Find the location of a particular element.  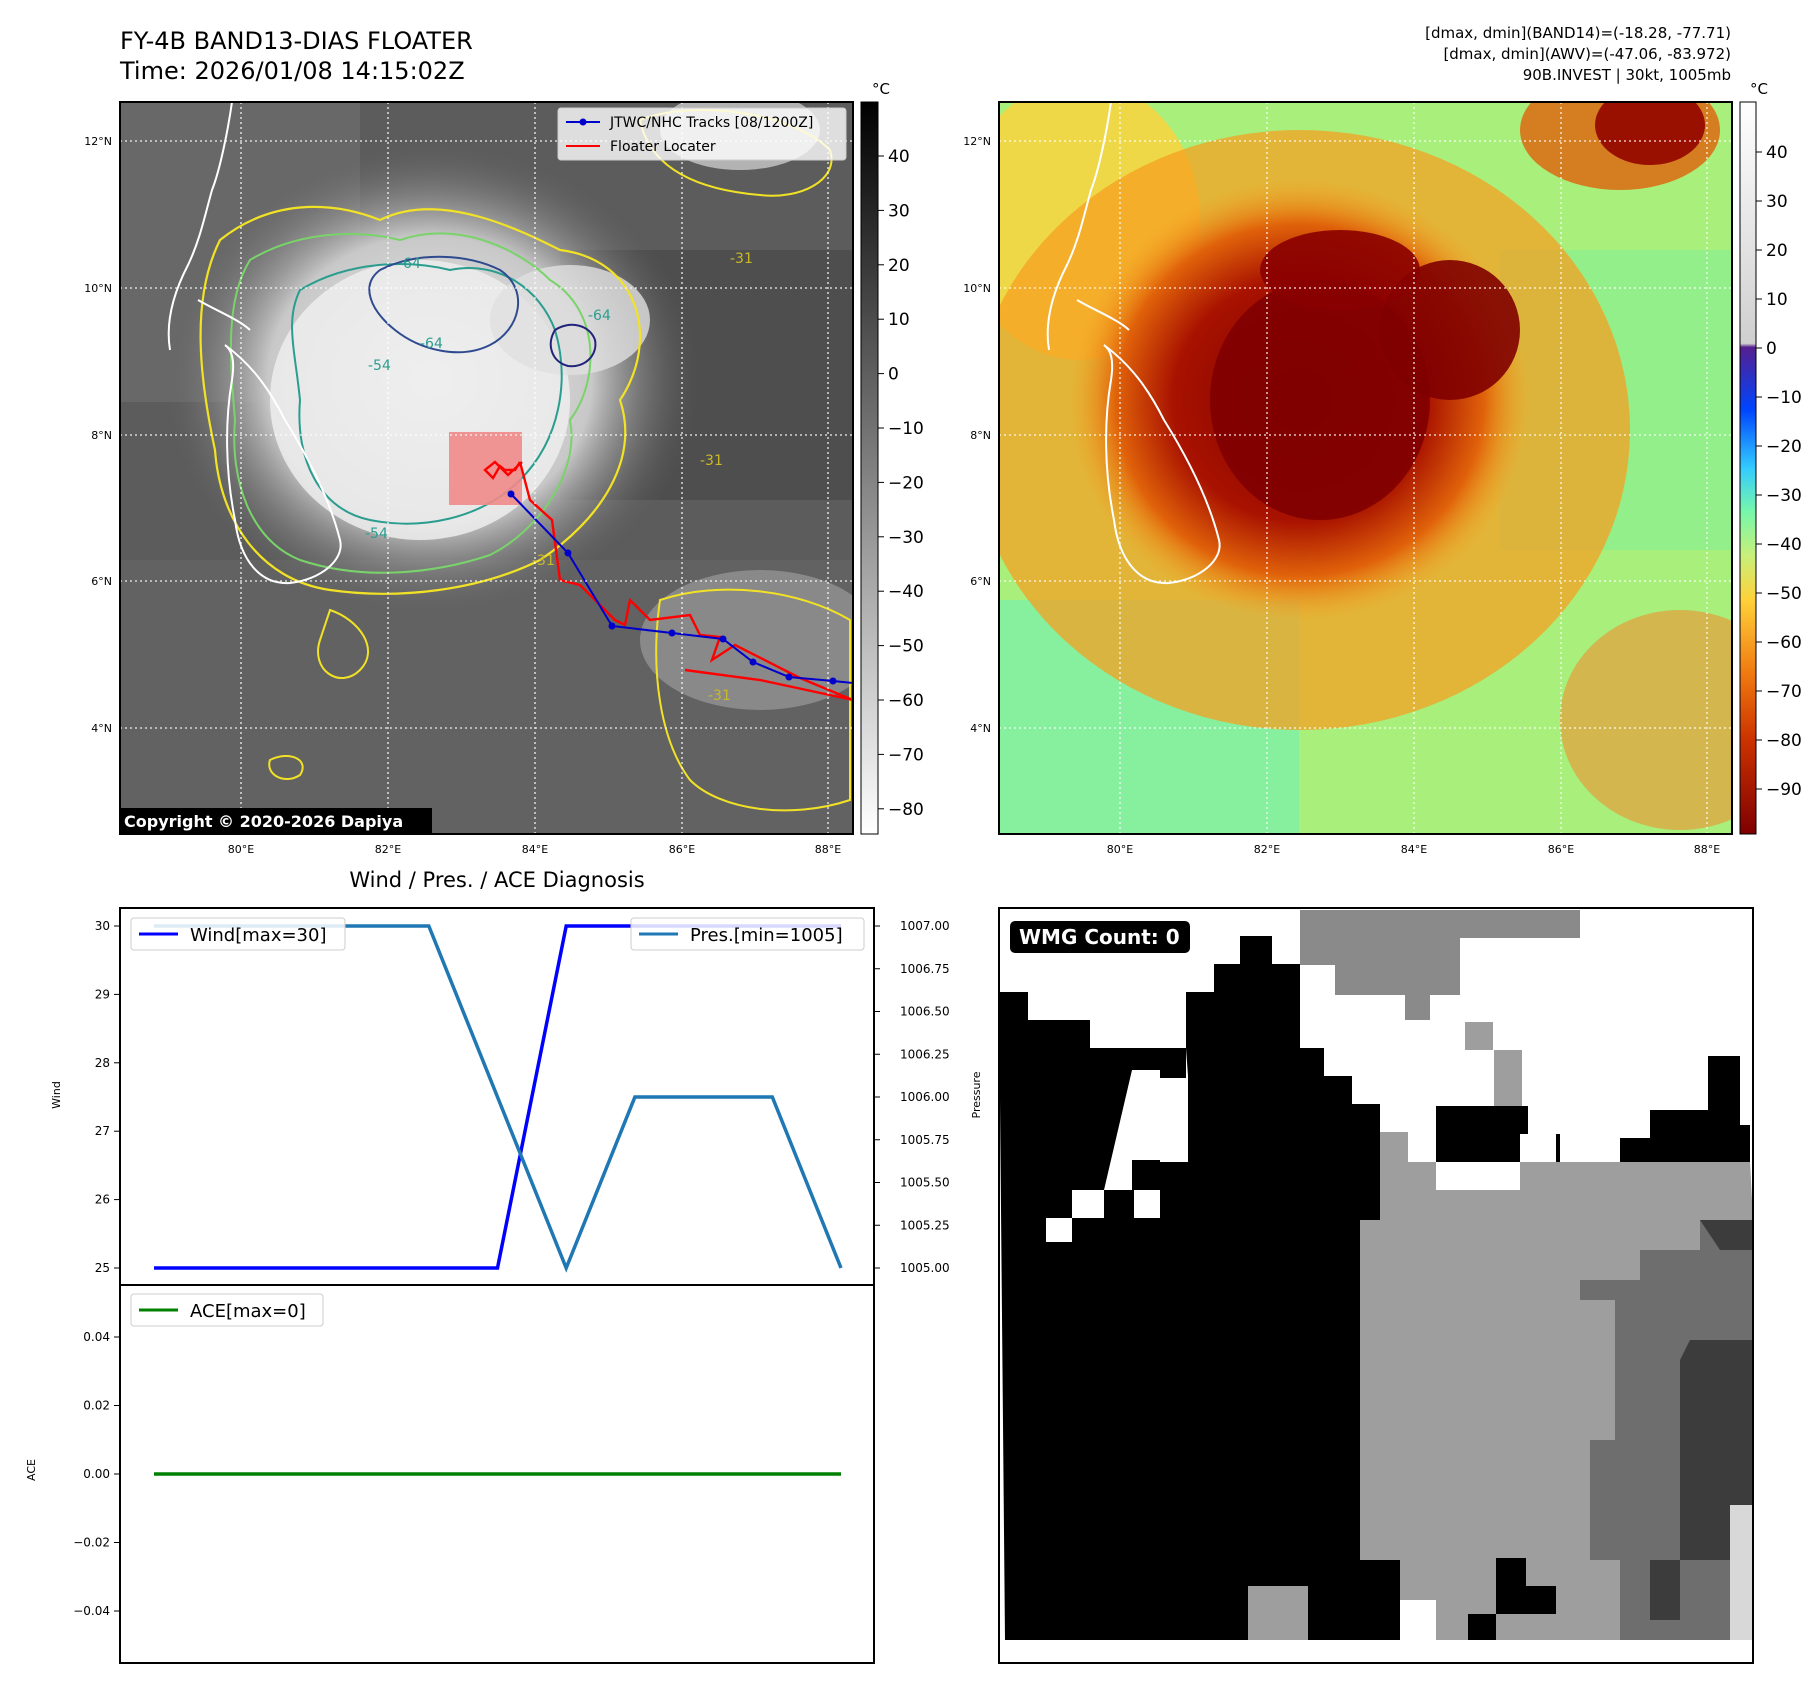

wmg-black-region is located at coordinates (1593, 1109).